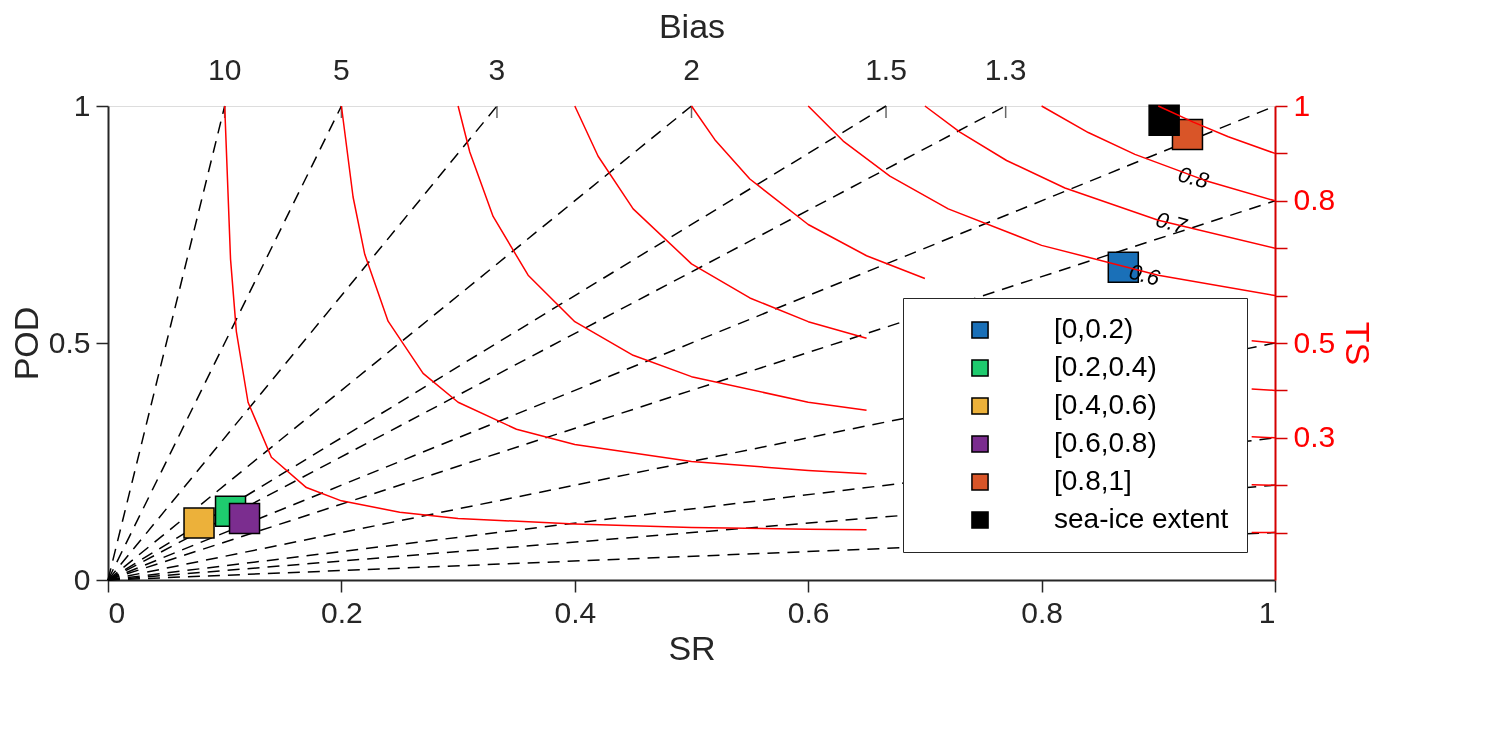 The width and height of the screenshot is (1499, 732). Describe the element at coordinates (1267, 612) in the screenshot. I see `x-tick-label: 1` at that location.